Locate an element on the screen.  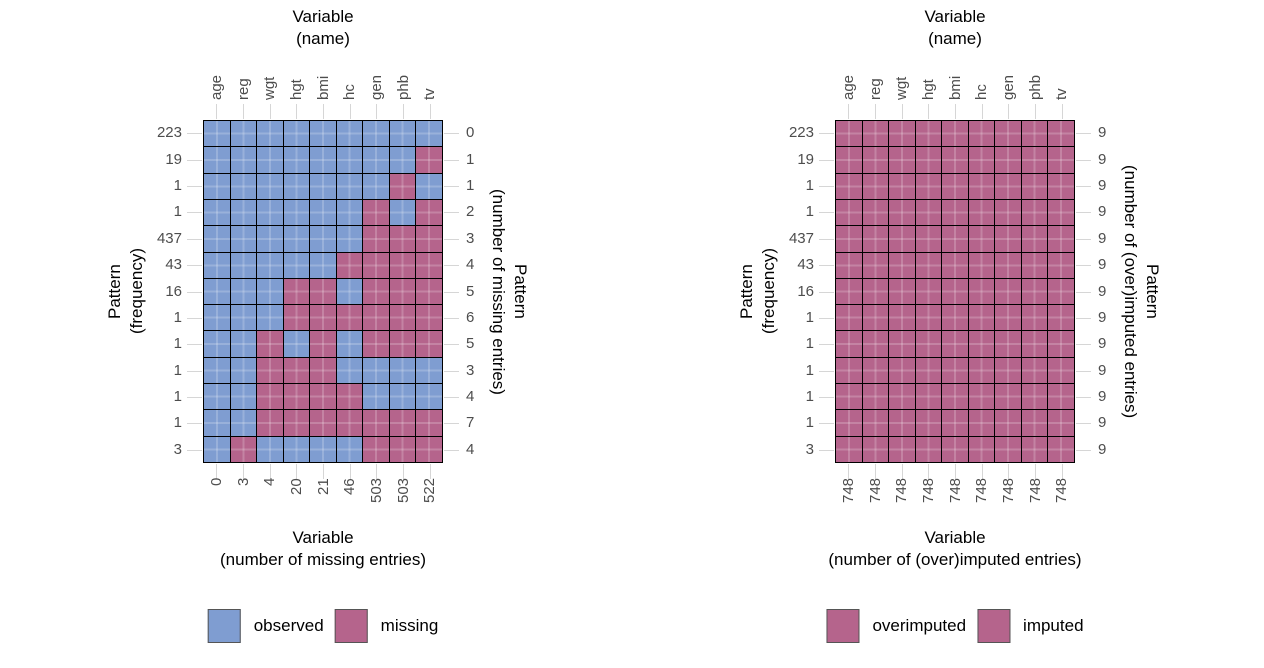
row-count-label: 1 is located at coordinates (470, 185).